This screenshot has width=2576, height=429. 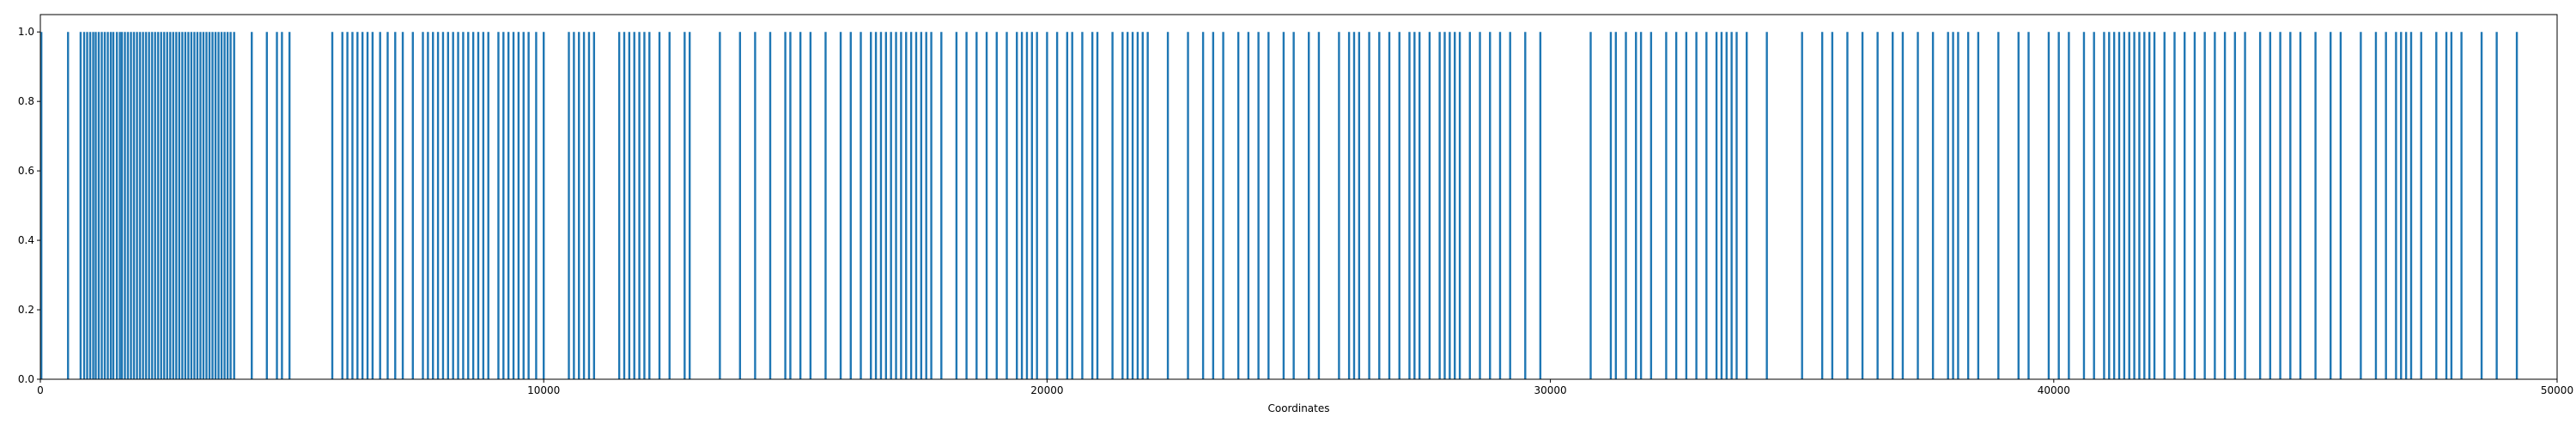 I want to click on x-tick-label: 40000, so click(x=2054, y=390).